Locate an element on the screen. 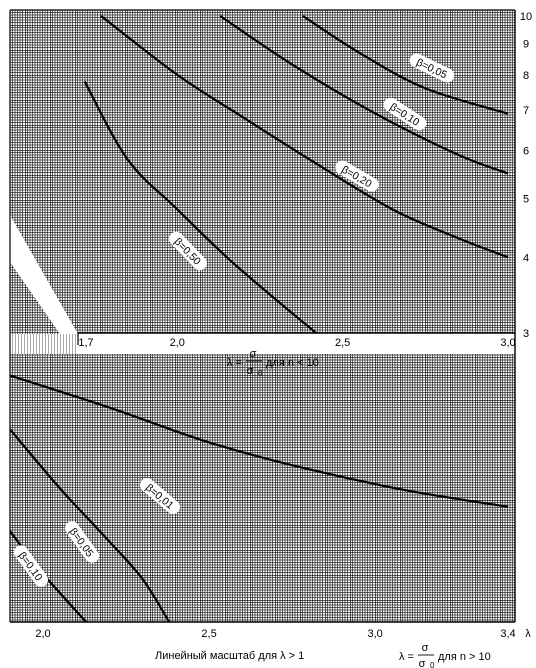 The width and height of the screenshot is (536, 668). bottom-x-tick-2-5: 2,5 is located at coordinates (208, 634).